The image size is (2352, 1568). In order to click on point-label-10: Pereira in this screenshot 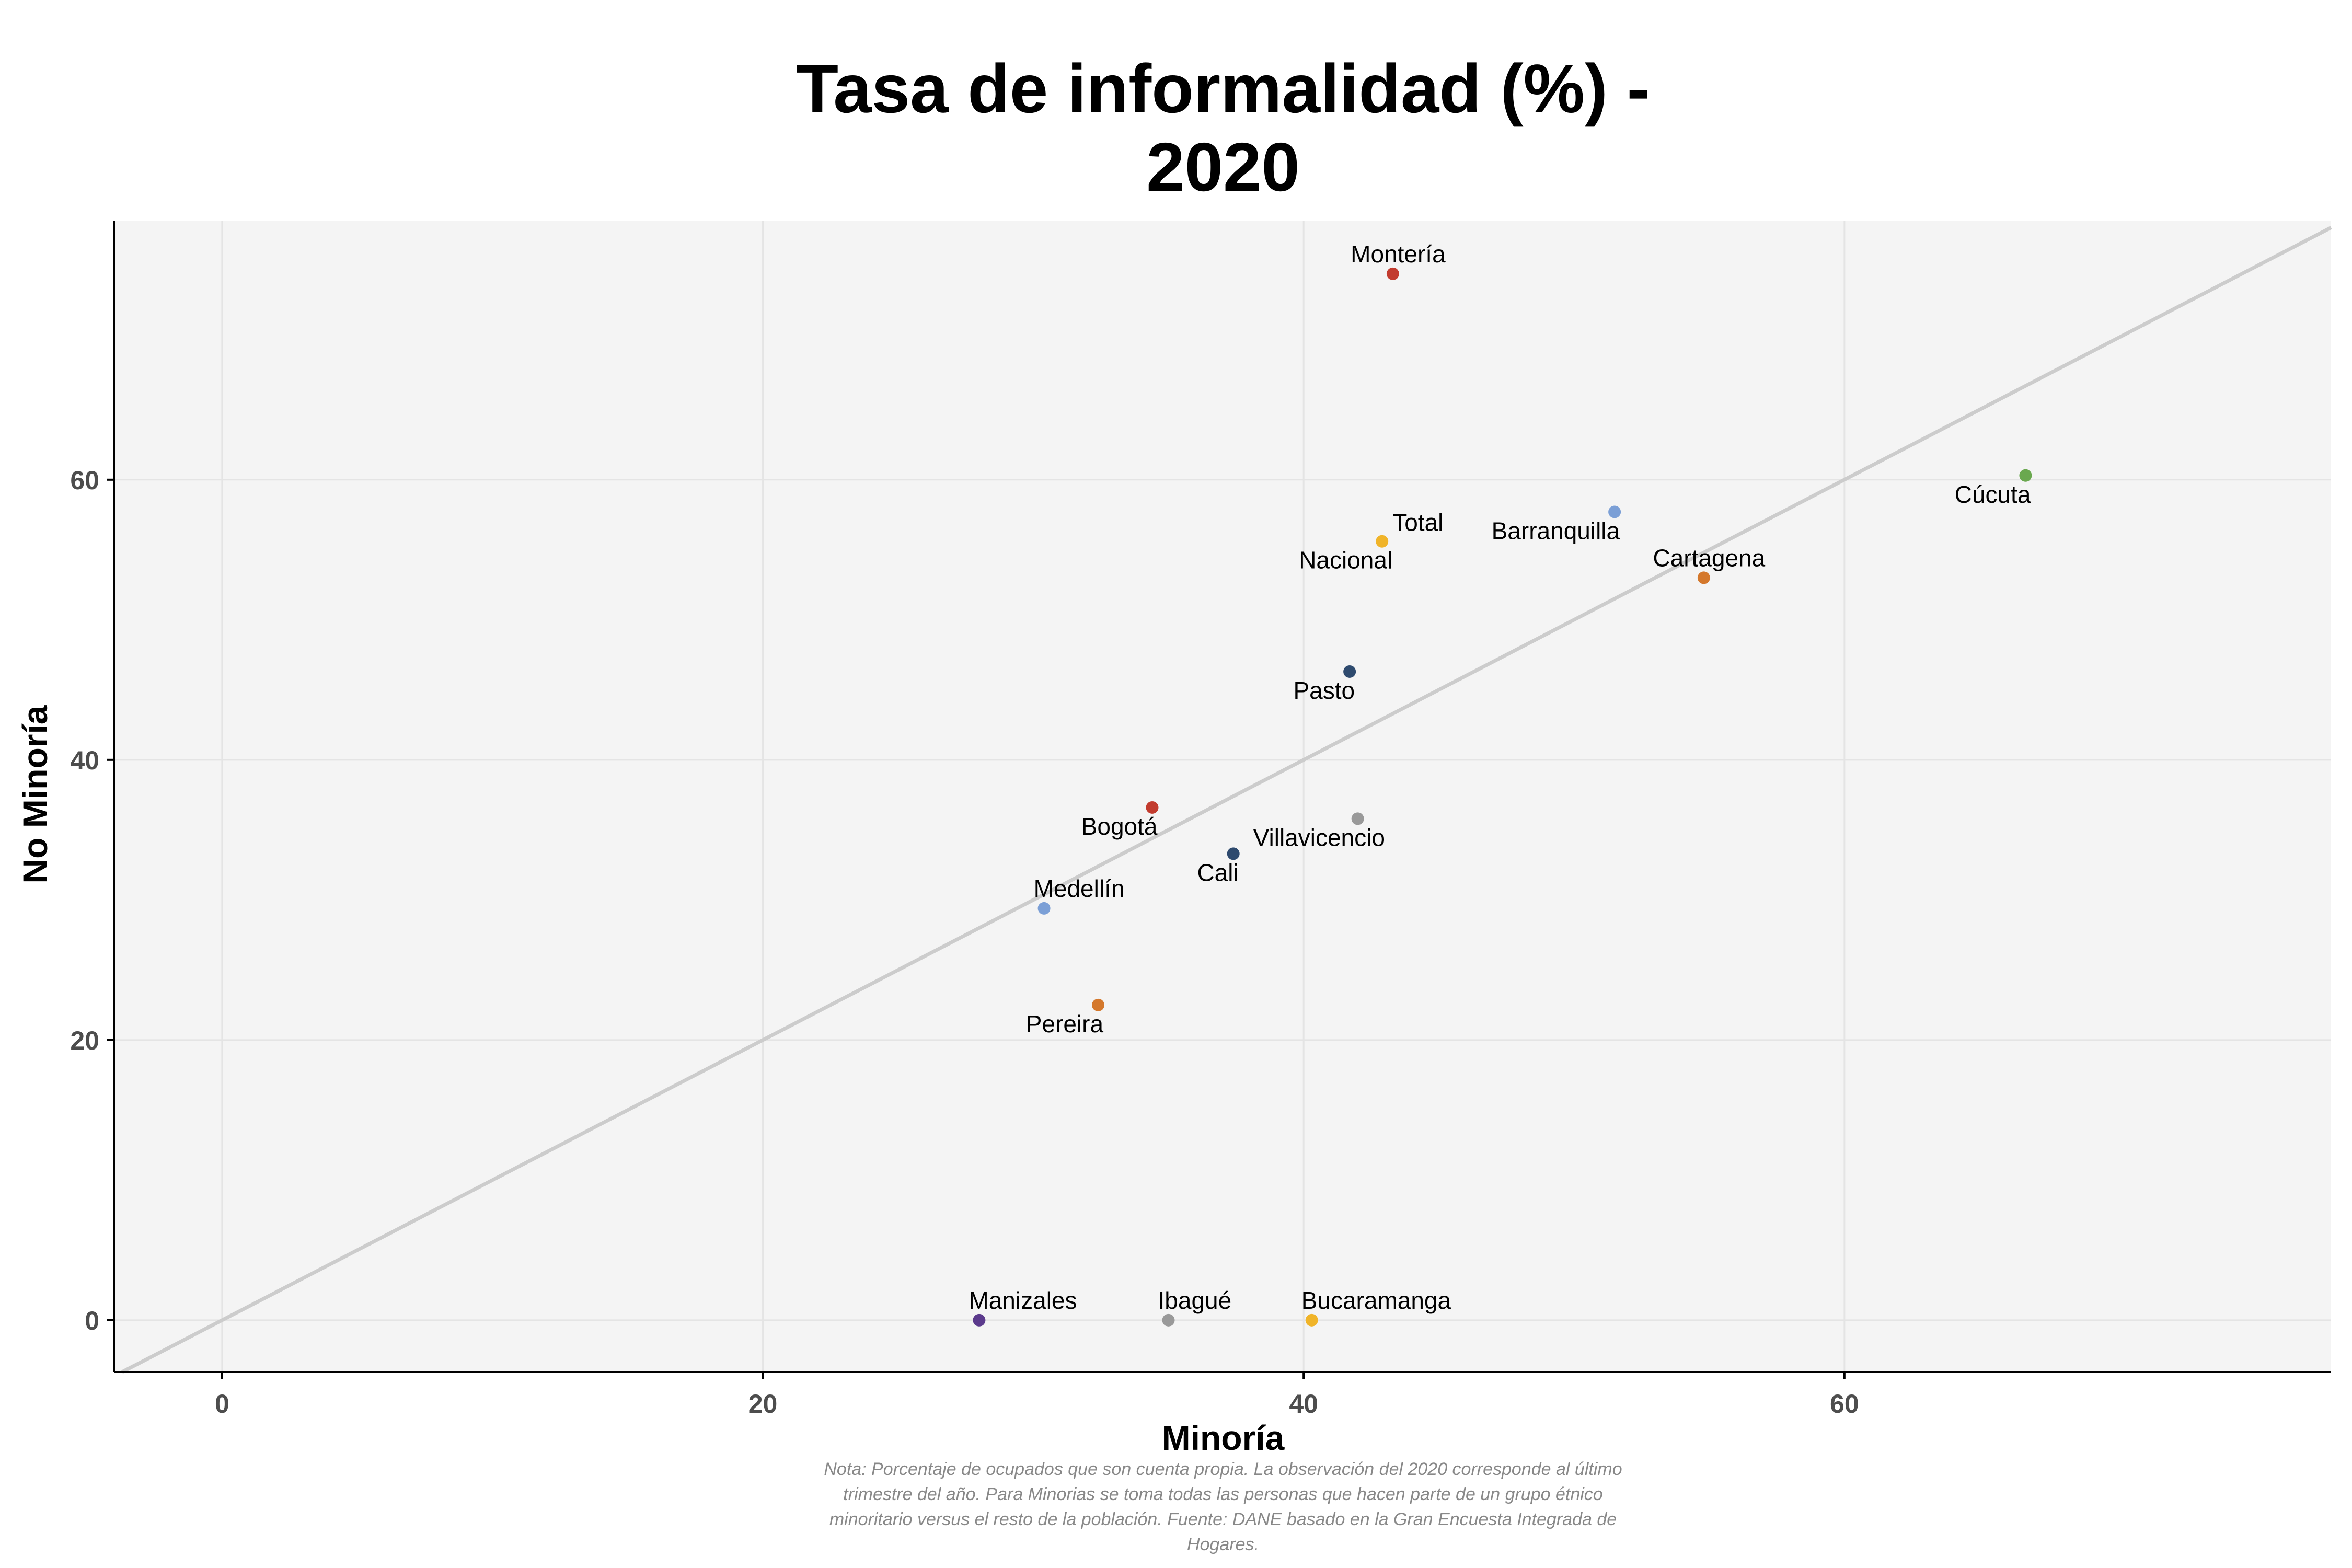, I will do `click(1065, 1023)`.